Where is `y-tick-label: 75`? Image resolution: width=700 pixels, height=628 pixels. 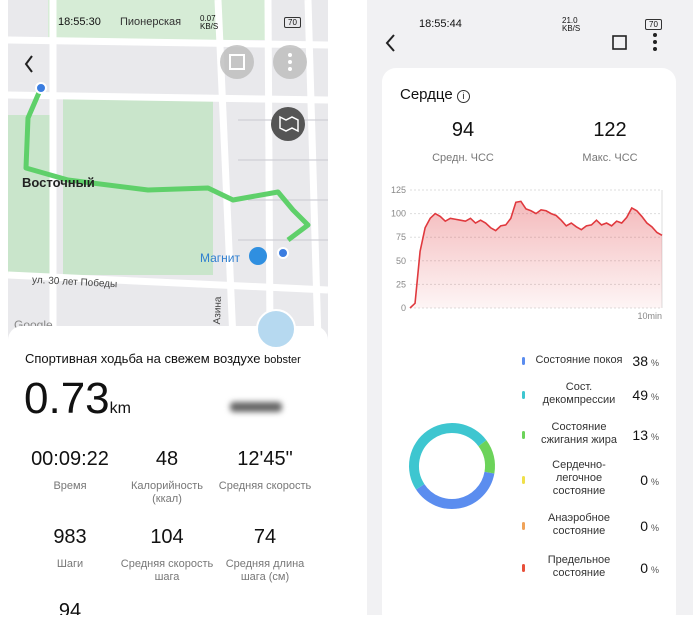 y-tick-label: 75 is located at coordinates (401, 237).